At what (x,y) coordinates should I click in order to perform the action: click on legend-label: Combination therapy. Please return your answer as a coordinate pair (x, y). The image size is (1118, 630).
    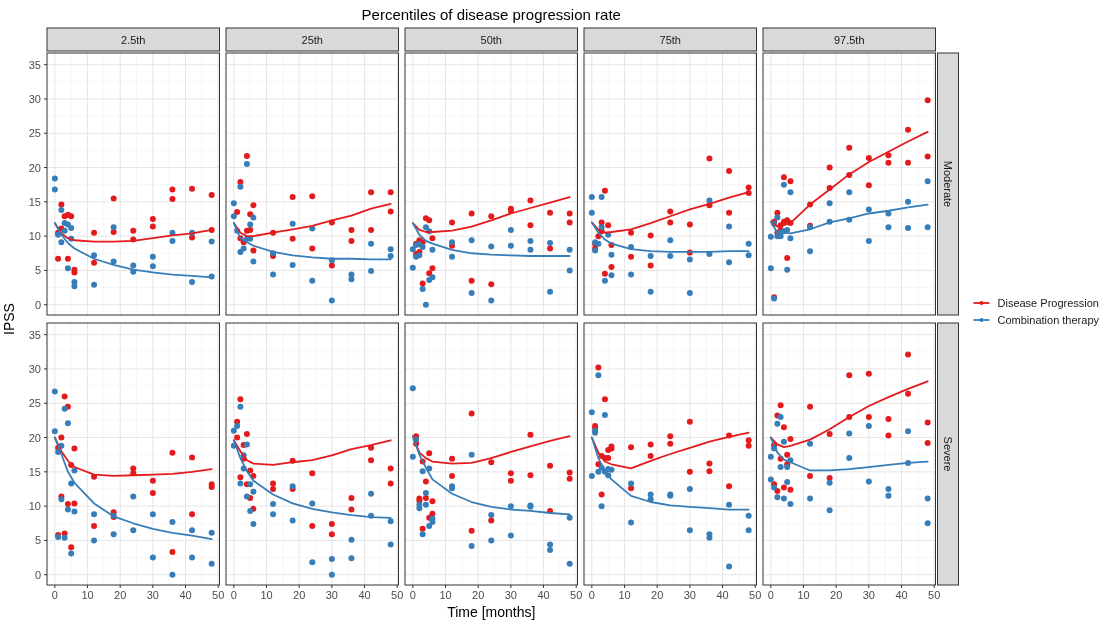
    Looking at the image, I should click on (1048, 320).